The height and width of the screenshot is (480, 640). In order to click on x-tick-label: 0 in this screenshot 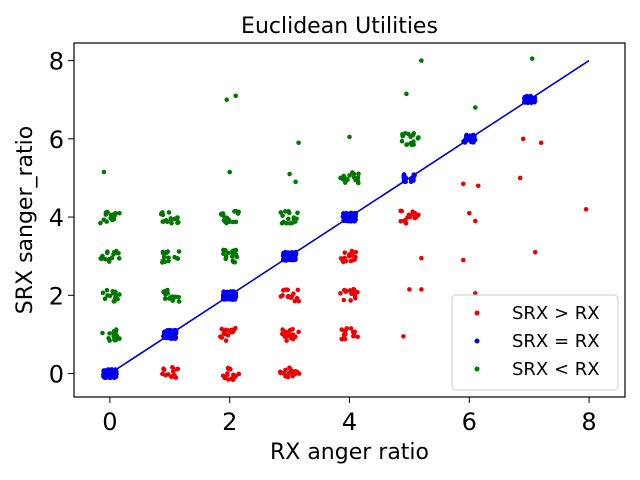, I will do `click(109, 422)`.